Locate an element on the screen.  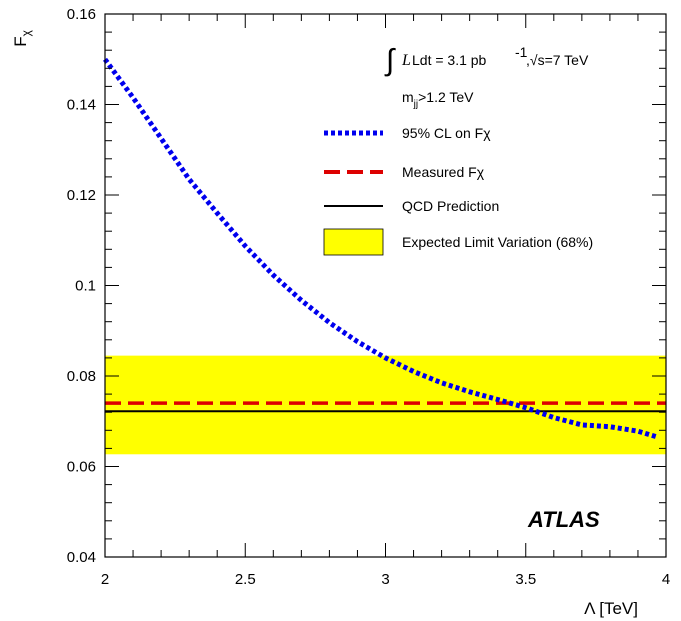
x-tick-label: 2.5 is located at coordinates (245, 579).